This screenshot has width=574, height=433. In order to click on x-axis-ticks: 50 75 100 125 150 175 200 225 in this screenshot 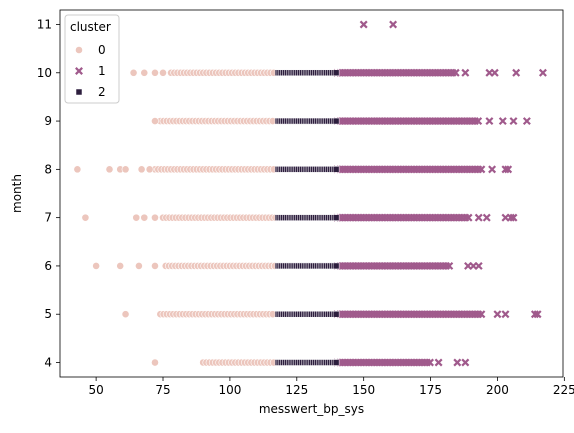, I will do `click(331, 387)`.